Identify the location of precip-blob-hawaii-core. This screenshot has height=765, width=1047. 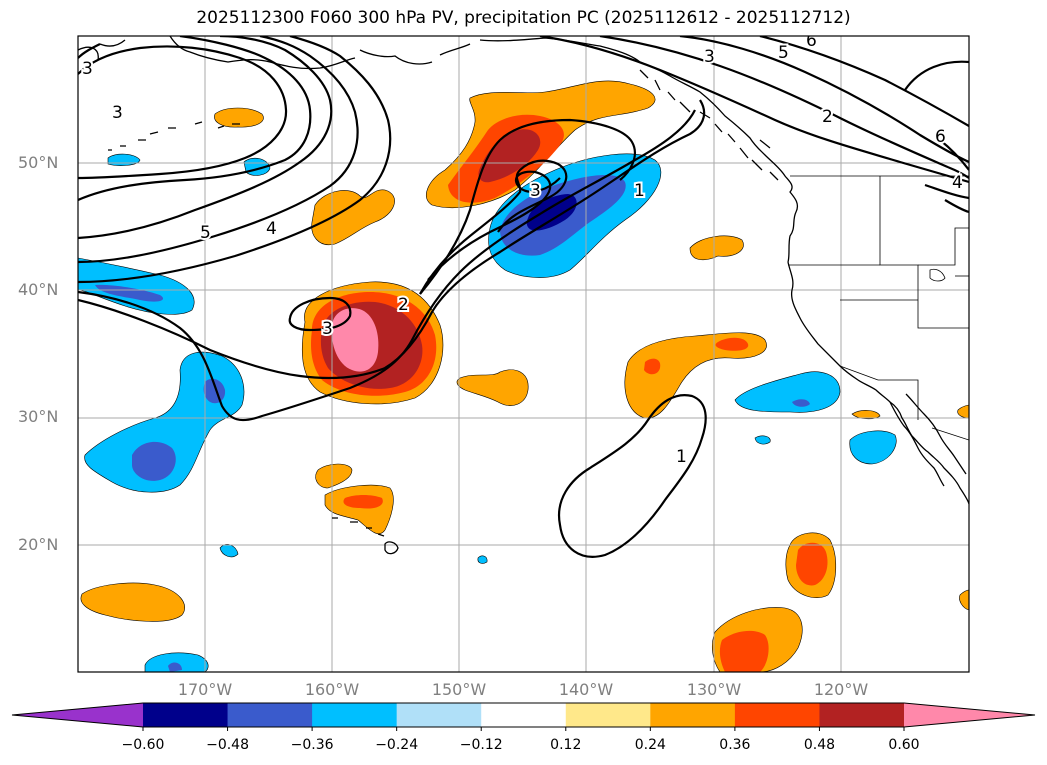
(363, 502).